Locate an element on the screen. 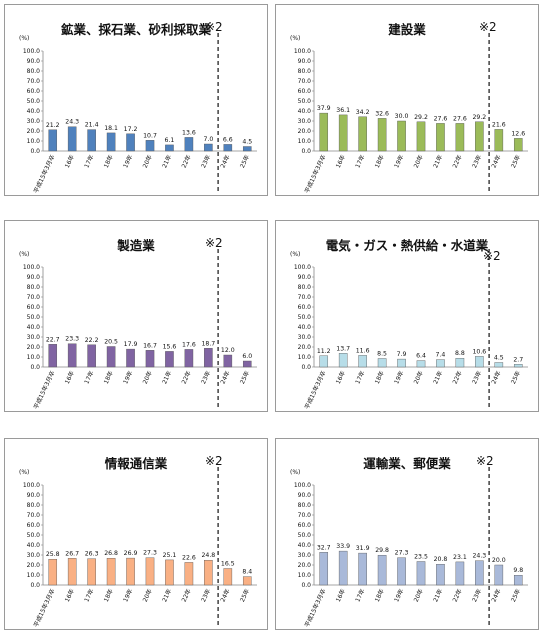  data-label: 23.1 is located at coordinates (460, 557).